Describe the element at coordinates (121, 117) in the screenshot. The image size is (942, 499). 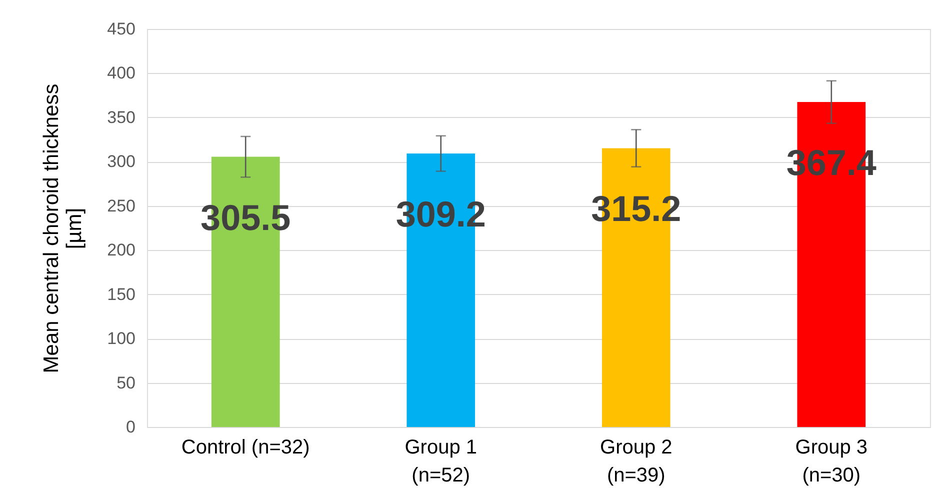
I see `y-tick-label: 350` at that location.